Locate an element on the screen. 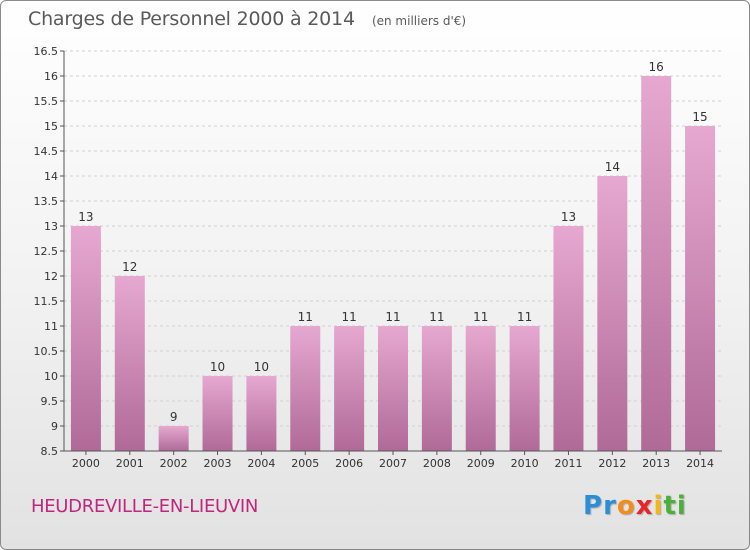  y-tick-label: 15 is located at coordinates (51, 126).